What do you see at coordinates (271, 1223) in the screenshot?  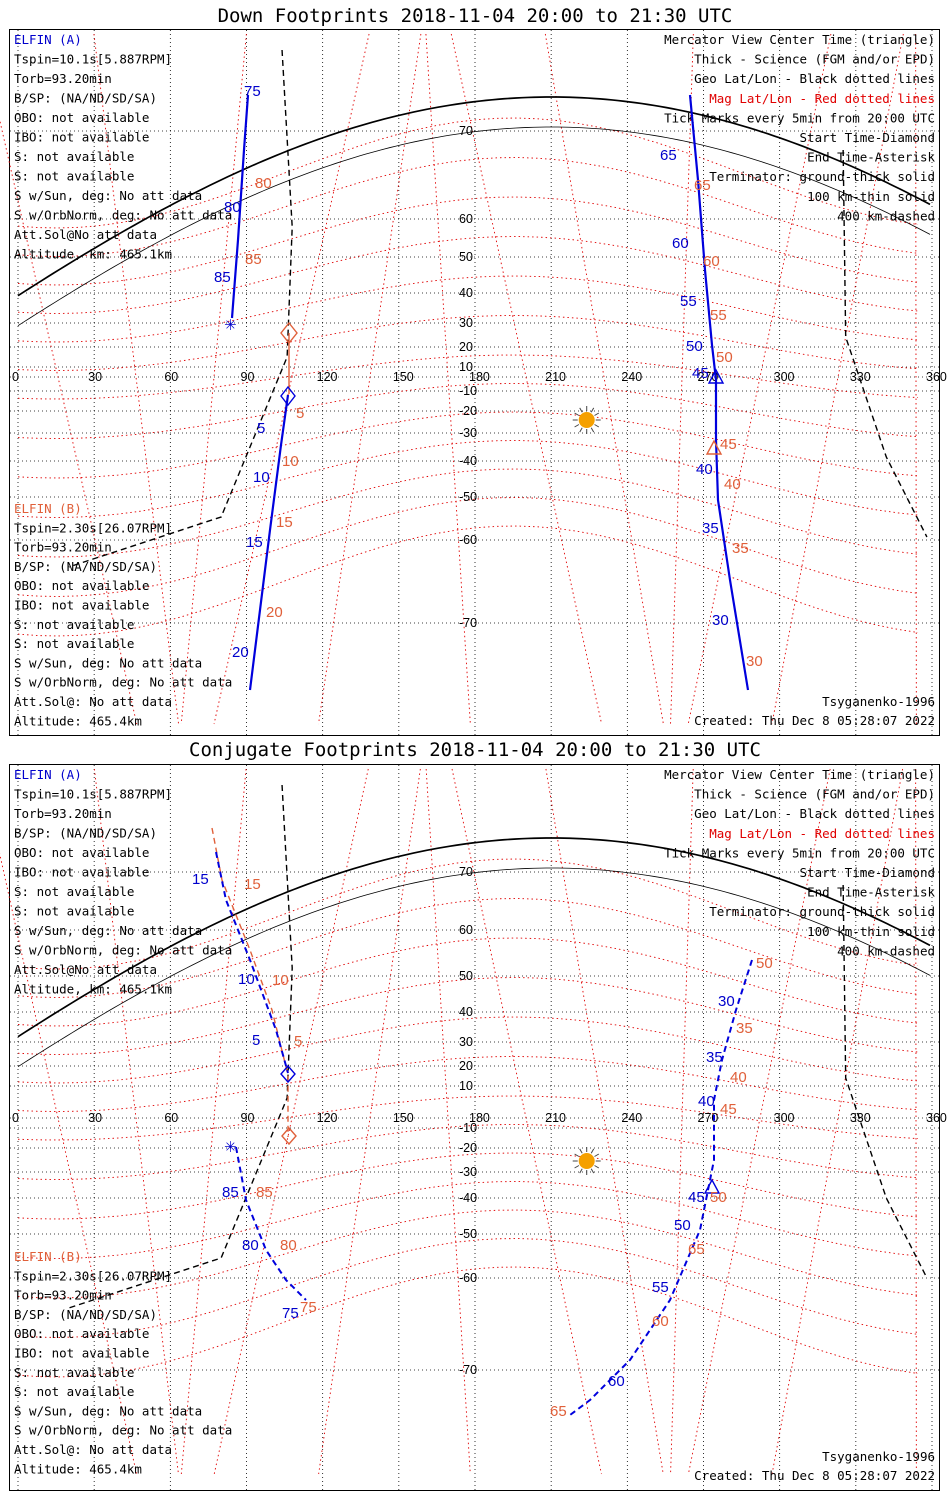 I see `west-track-south` at bounding box center [271, 1223].